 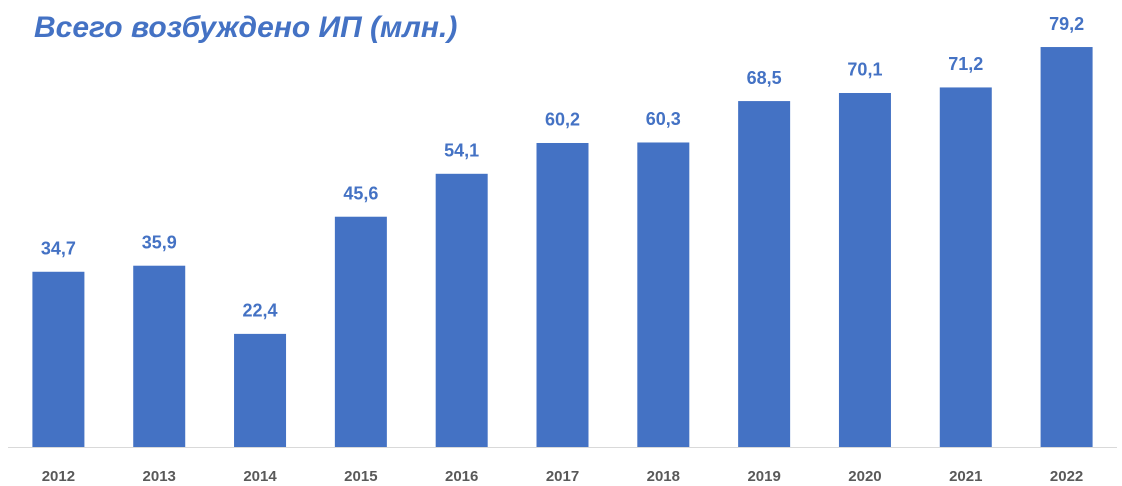 What do you see at coordinates (461, 151) in the screenshot?
I see `value-label: 54,1` at bounding box center [461, 151].